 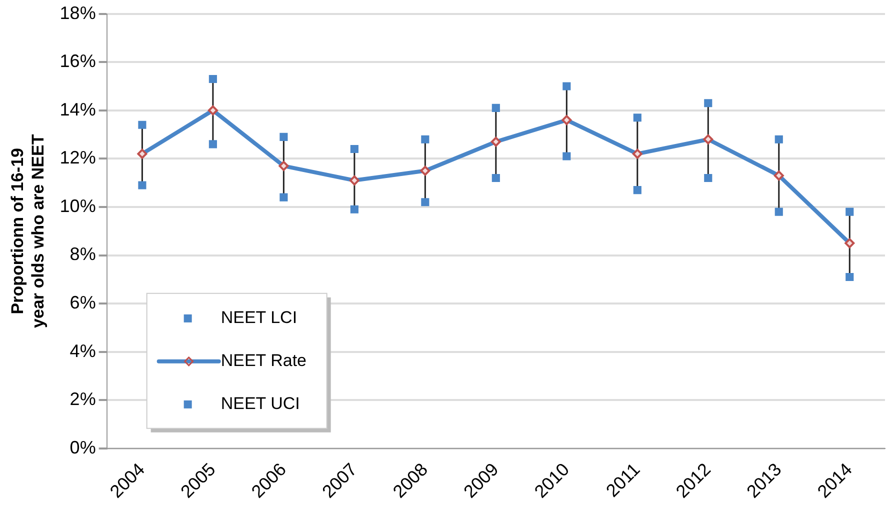 I want to click on y-tick-label: 2%, so click(x=83, y=399).